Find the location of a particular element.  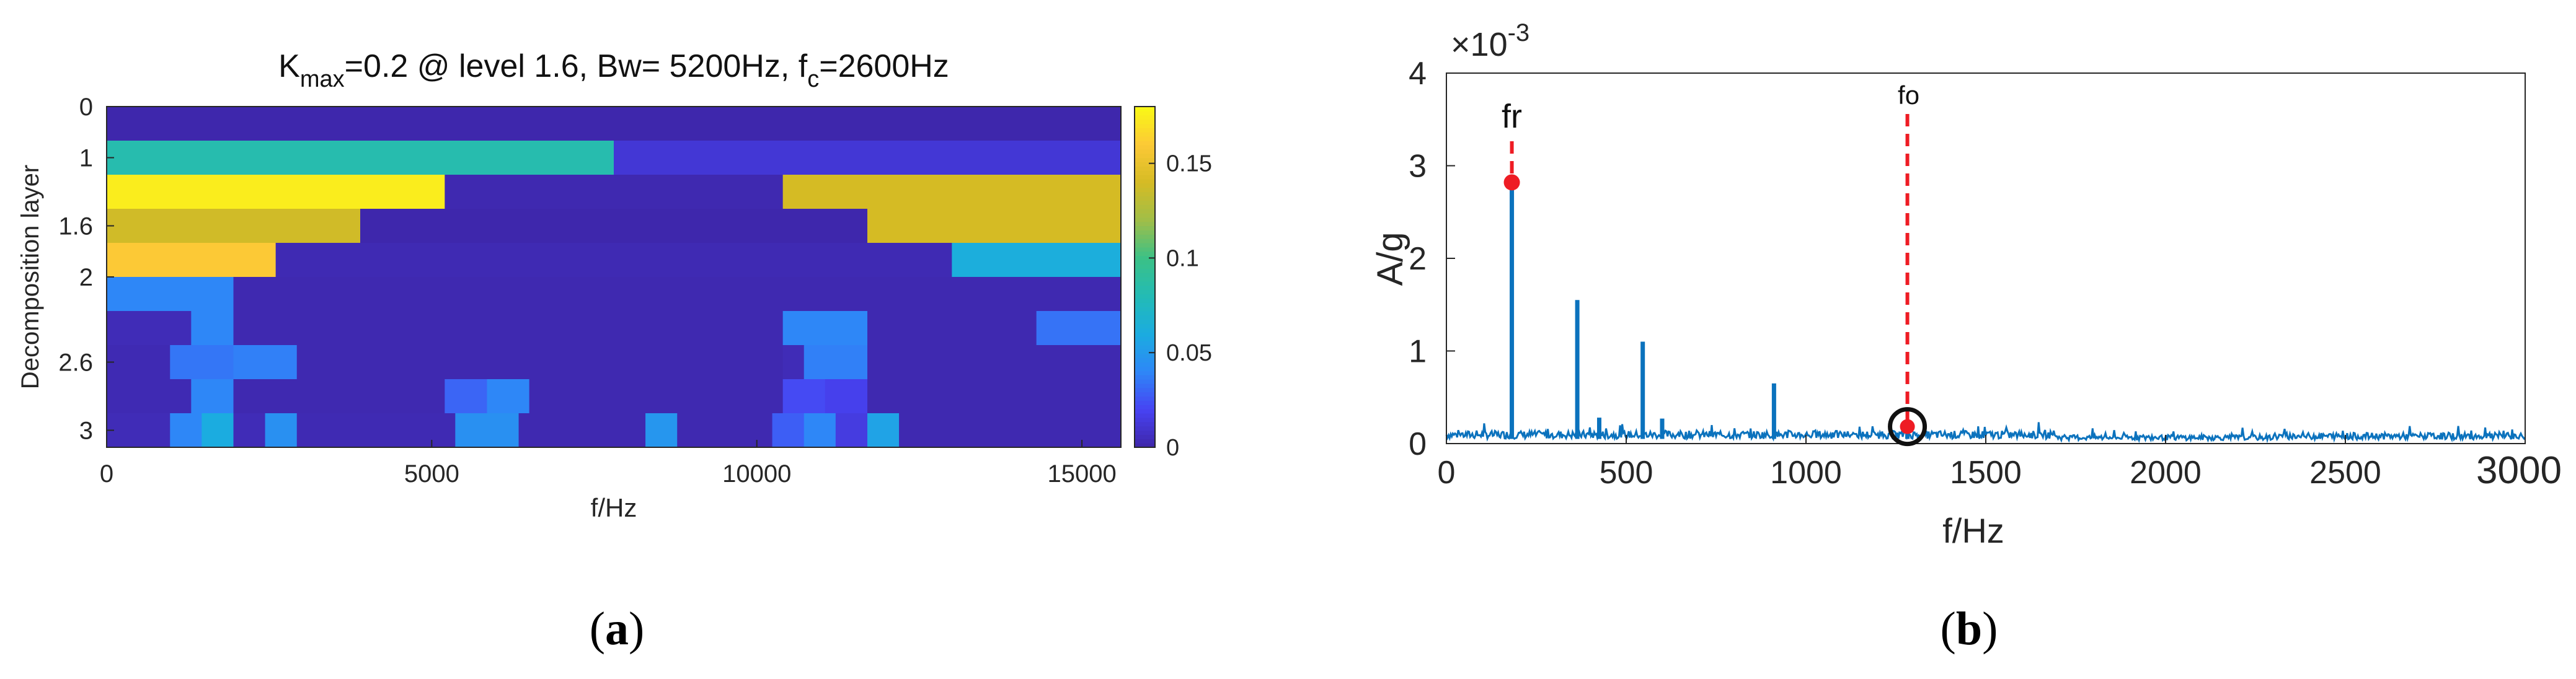

y-tick-label: 4 is located at coordinates (1418, 74).